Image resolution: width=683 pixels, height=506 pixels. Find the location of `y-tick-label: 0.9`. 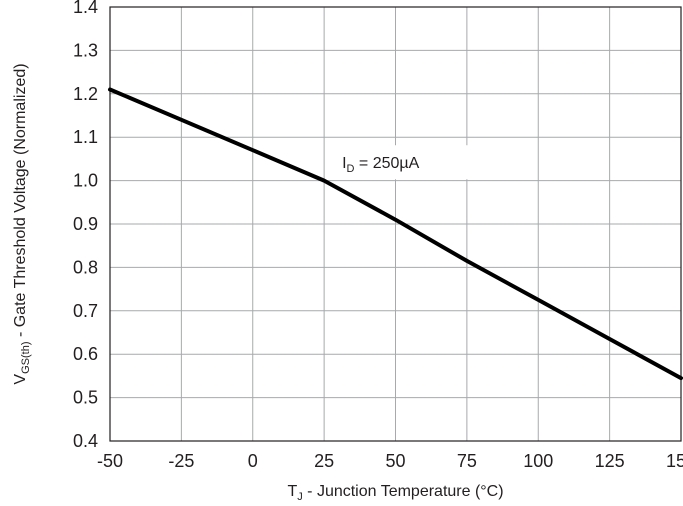

y-tick-label: 0.9 is located at coordinates (85, 224).